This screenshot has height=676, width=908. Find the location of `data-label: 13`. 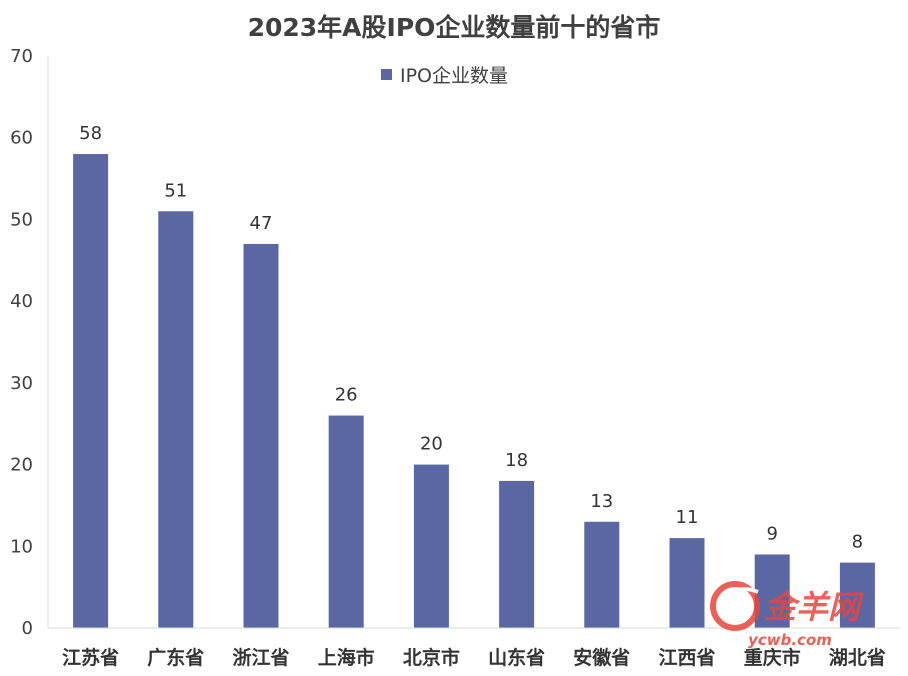

data-label: 13 is located at coordinates (601, 501).